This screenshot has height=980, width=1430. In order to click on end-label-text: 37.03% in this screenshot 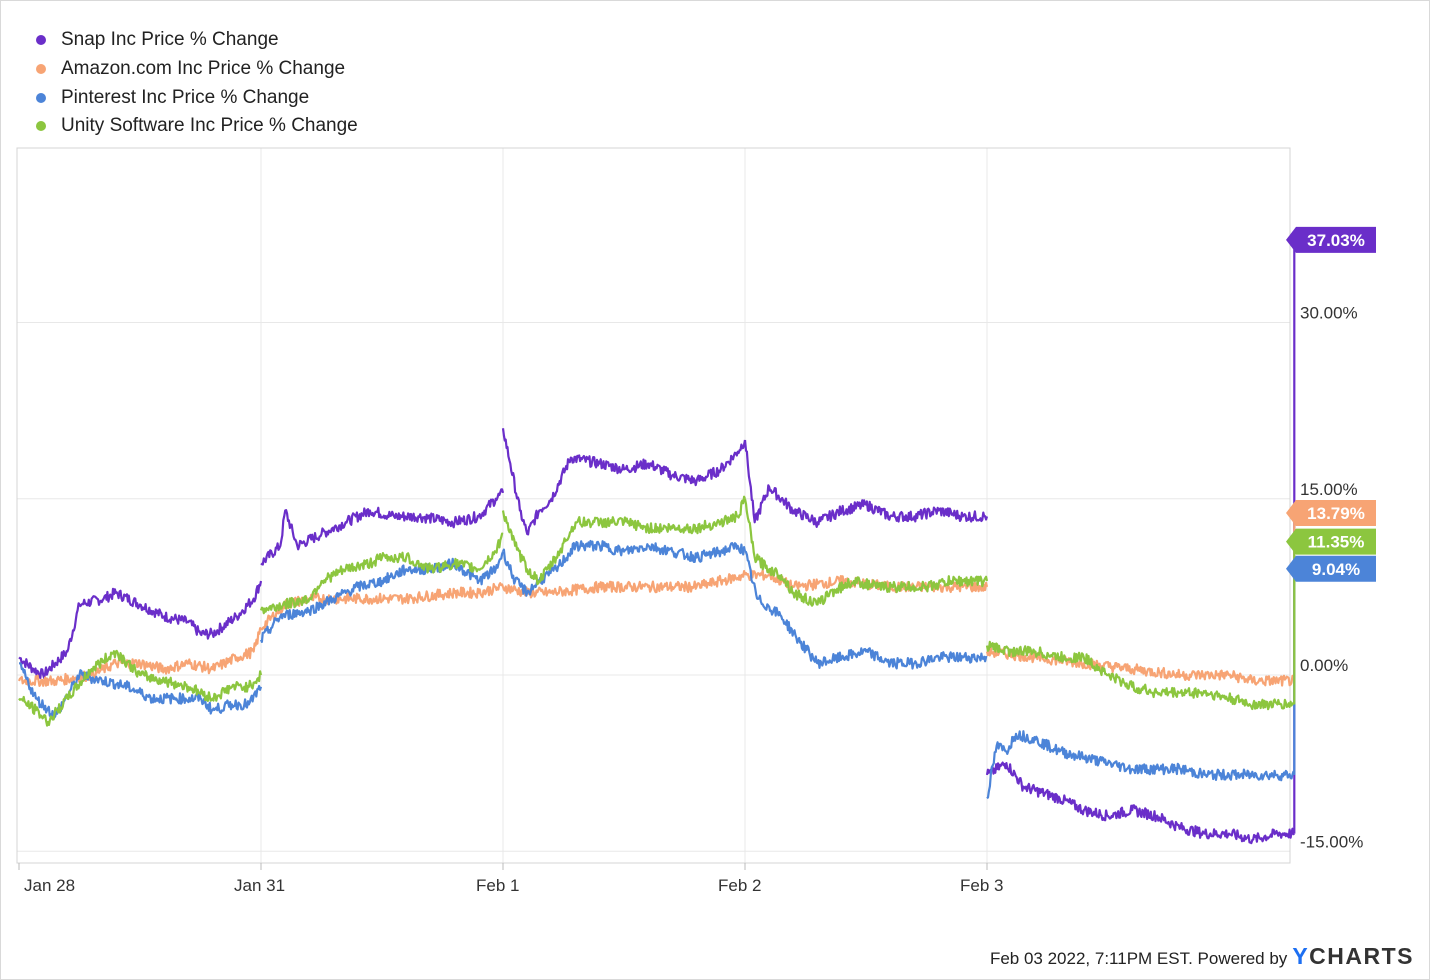, I will do `click(1336, 240)`.